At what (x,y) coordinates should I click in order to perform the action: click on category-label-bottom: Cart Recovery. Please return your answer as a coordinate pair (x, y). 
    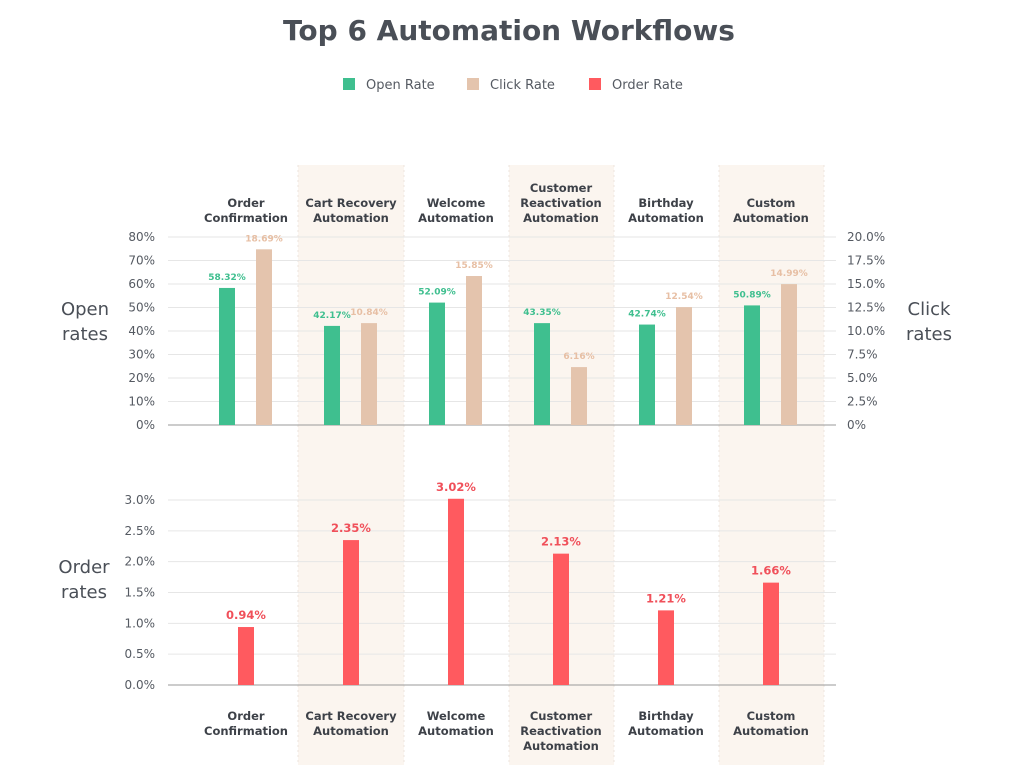
    Looking at the image, I should click on (351, 716).